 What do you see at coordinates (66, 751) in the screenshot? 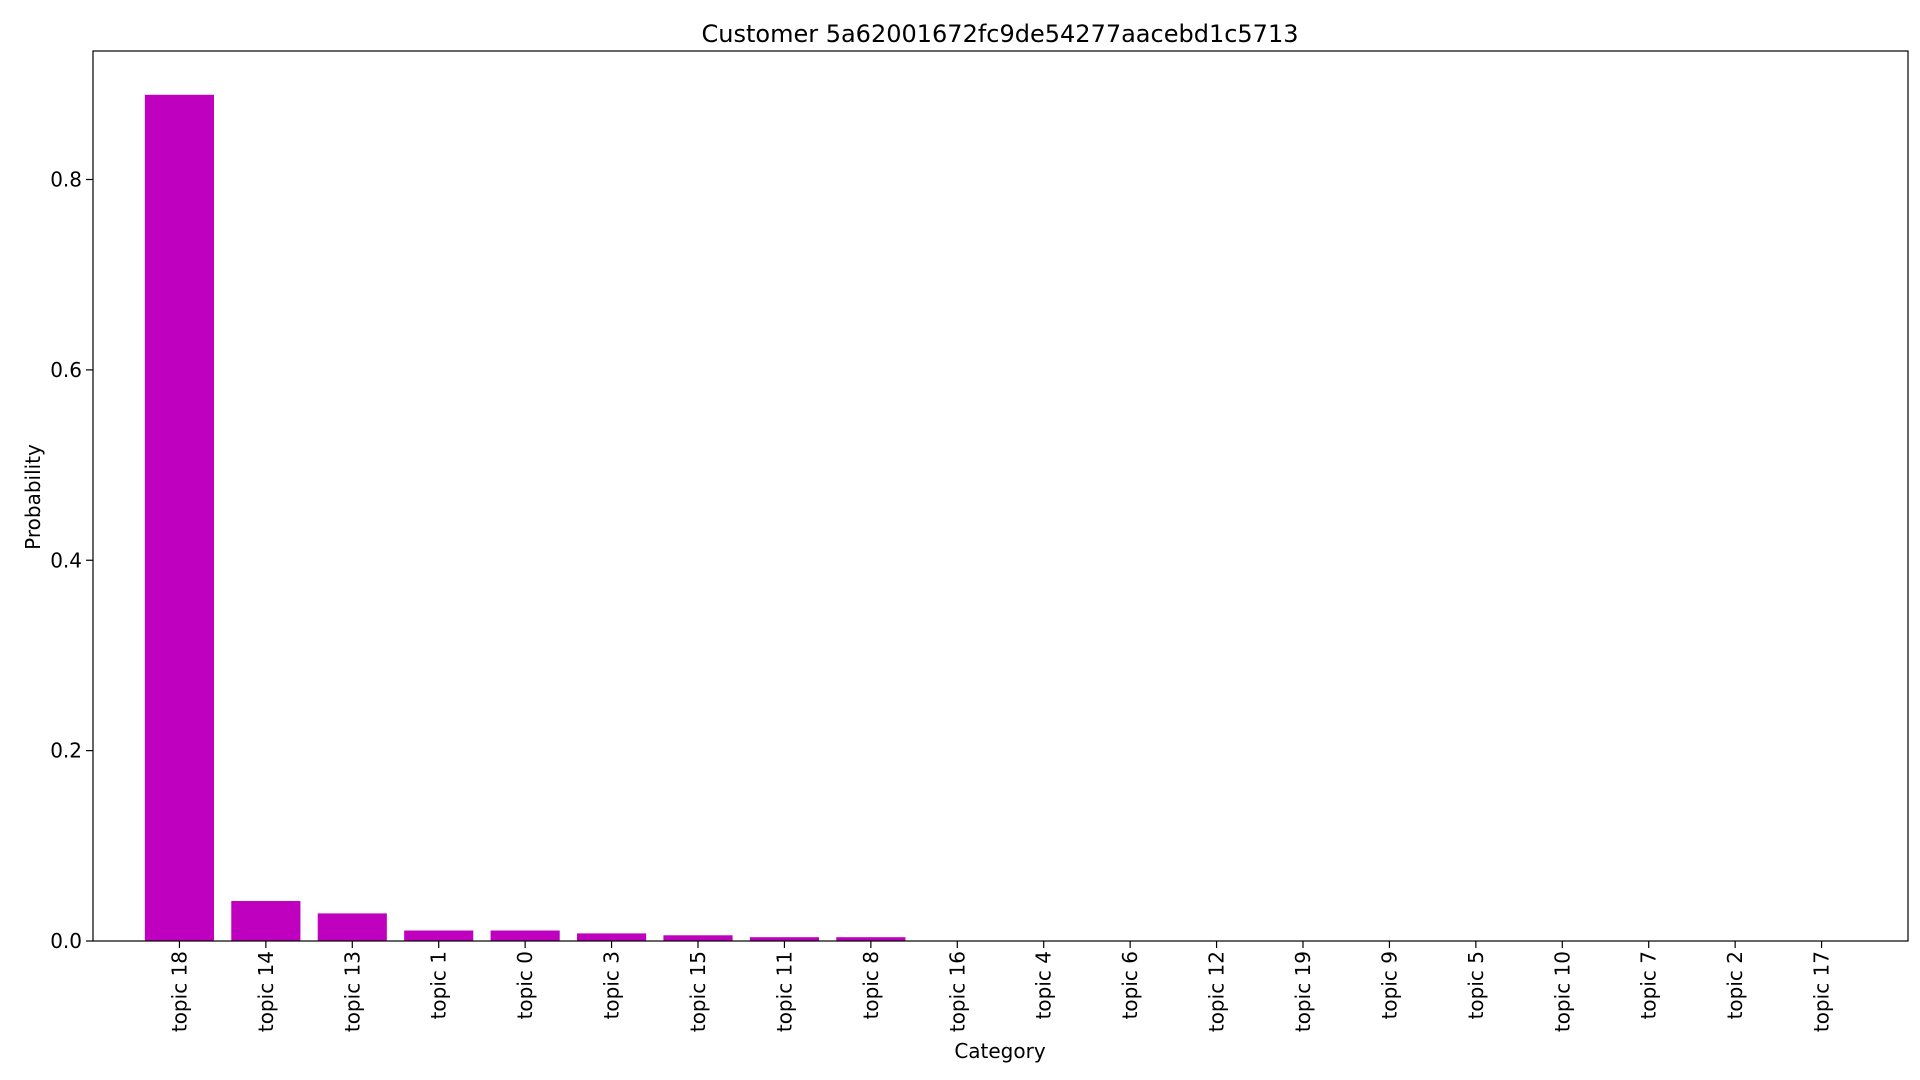
I see `y-tick-label: 0.2` at bounding box center [66, 751].